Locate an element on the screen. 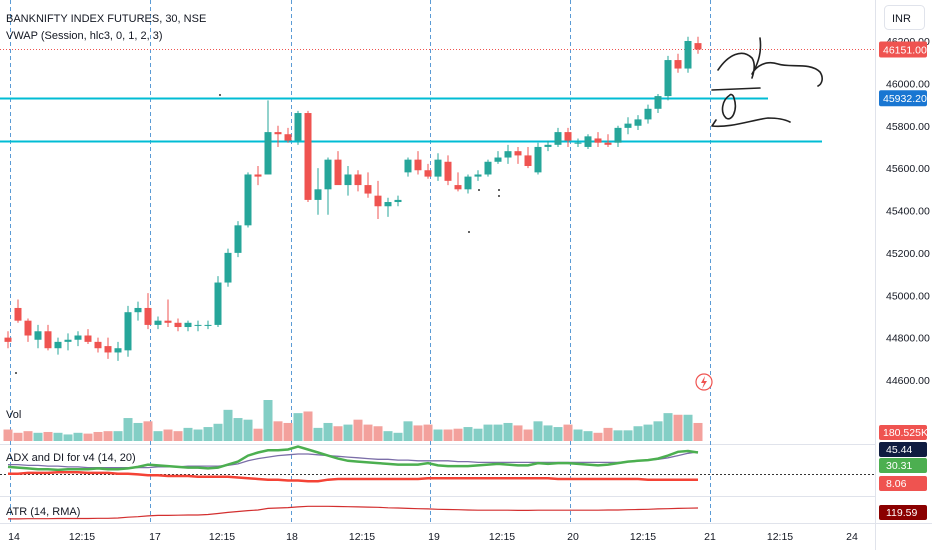 The width and height of the screenshot is (932, 550). vwap-indicator-label: VWAP (Session, hlc3, 0, 1, 2, 3) is located at coordinates (84, 36).